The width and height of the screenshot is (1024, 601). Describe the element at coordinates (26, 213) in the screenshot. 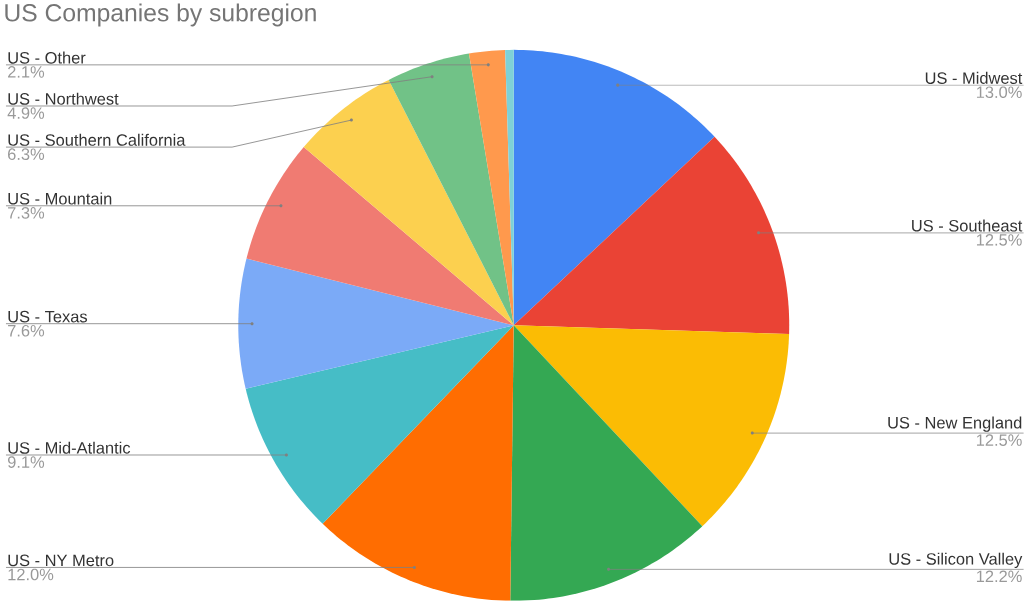

I see `data-label: 7.3%` at that location.